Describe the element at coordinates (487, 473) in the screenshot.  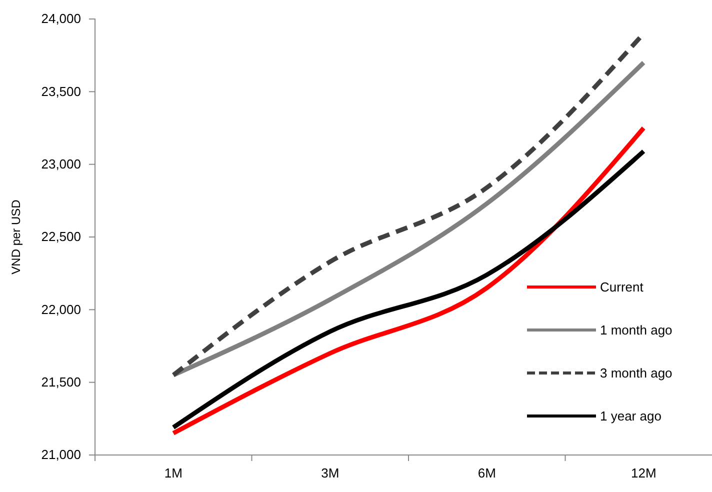
I see `x-tick-label: 6M` at that location.